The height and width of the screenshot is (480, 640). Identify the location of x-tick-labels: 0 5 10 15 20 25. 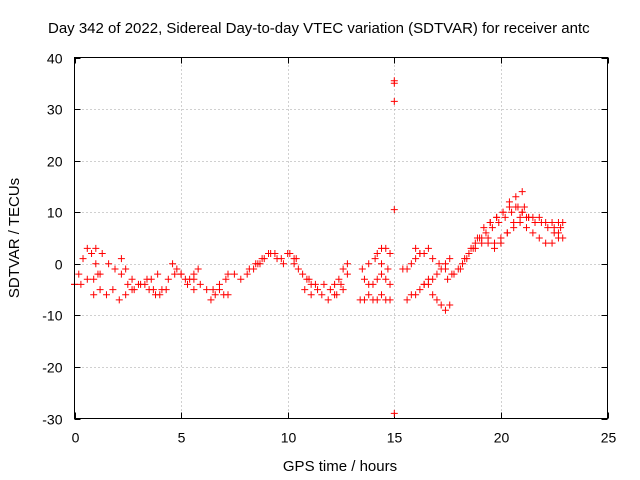
(344, 438).